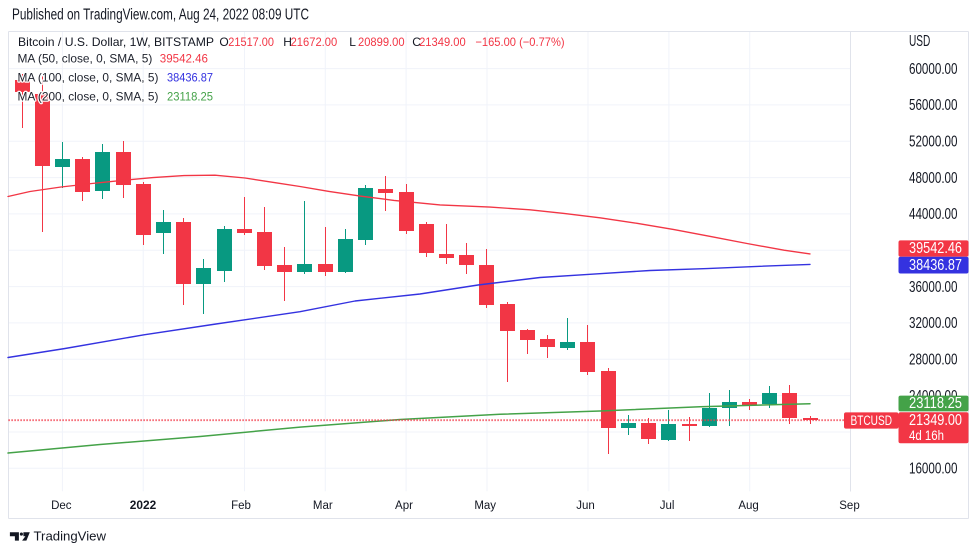 This screenshot has height=560, width=979. Describe the element at coordinates (352, 42) in the screenshot. I see `svg-text: L` at that location.